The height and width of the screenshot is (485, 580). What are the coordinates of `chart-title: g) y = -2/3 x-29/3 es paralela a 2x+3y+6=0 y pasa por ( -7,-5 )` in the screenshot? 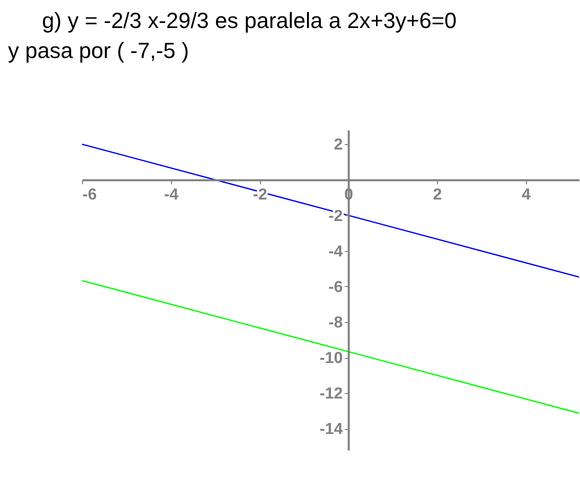 It's located at (233, 36).